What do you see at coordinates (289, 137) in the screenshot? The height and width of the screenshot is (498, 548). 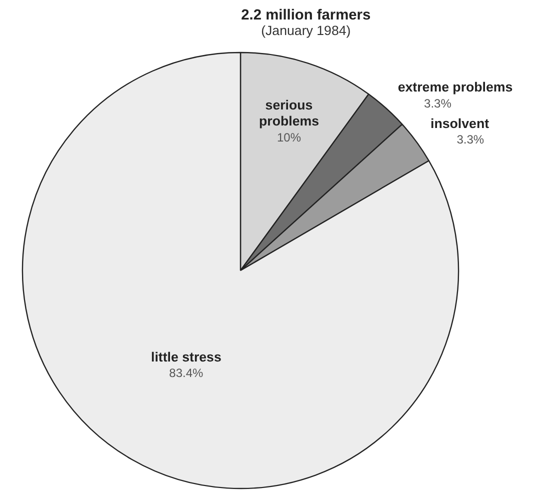 I see `data-label: 10%` at bounding box center [289, 137].